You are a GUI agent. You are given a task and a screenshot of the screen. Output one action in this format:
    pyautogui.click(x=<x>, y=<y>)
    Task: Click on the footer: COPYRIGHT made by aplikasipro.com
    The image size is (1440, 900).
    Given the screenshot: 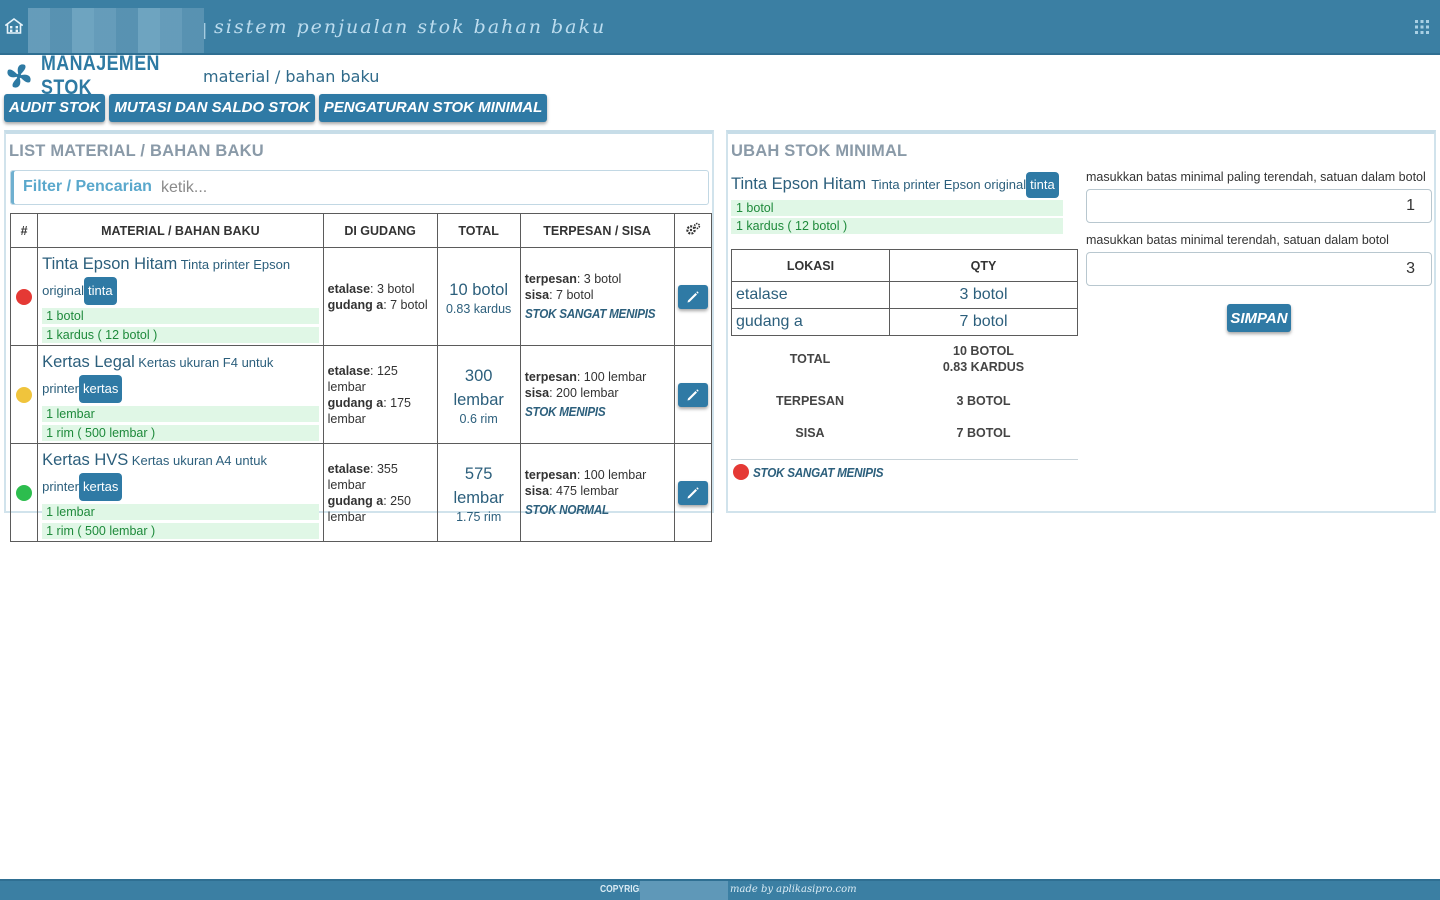 What is the action you would take?
    pyautogui.click(x=720, y=889)
    